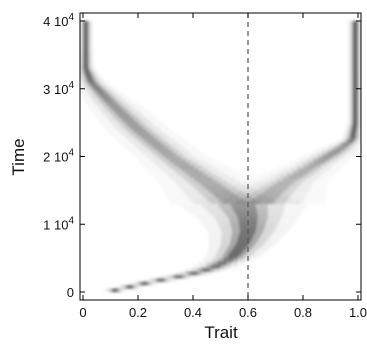  Describe the element at coordinates (303, 312) in the screenshot. I see `x-tick-label: 0.8` at that location.